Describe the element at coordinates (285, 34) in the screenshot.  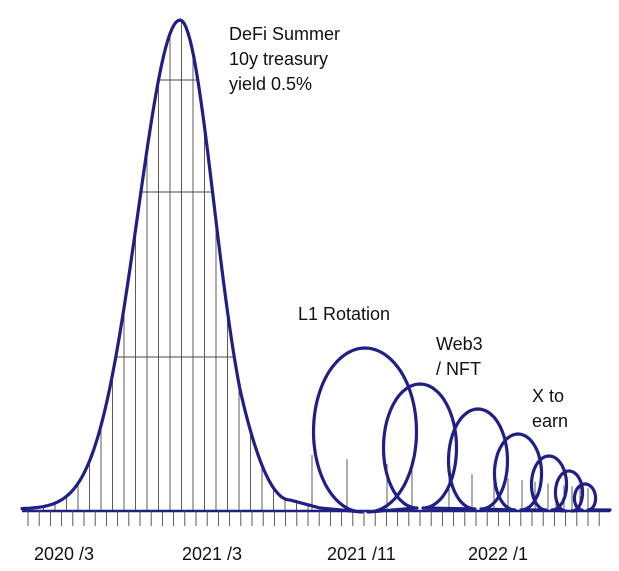
I see `annotation-defi-summer-title: DeFi Summer` at that location.